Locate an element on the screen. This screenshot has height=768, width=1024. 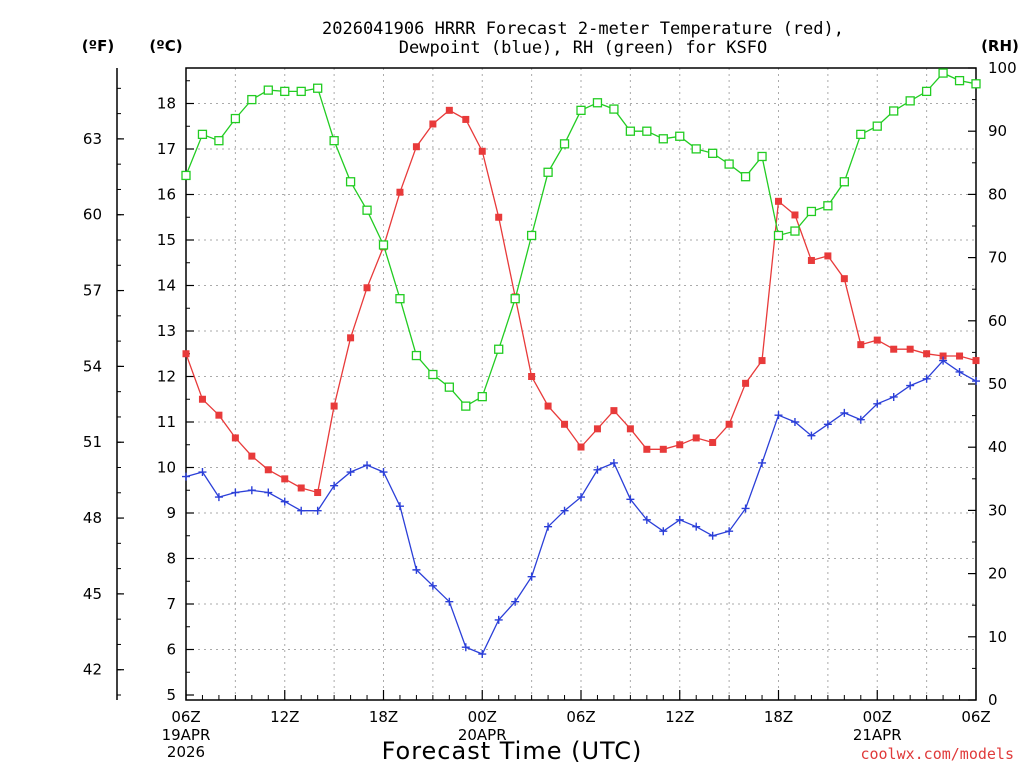
fahrenheit-axis-unit: (ºF) is located at coordinates (98, 46).